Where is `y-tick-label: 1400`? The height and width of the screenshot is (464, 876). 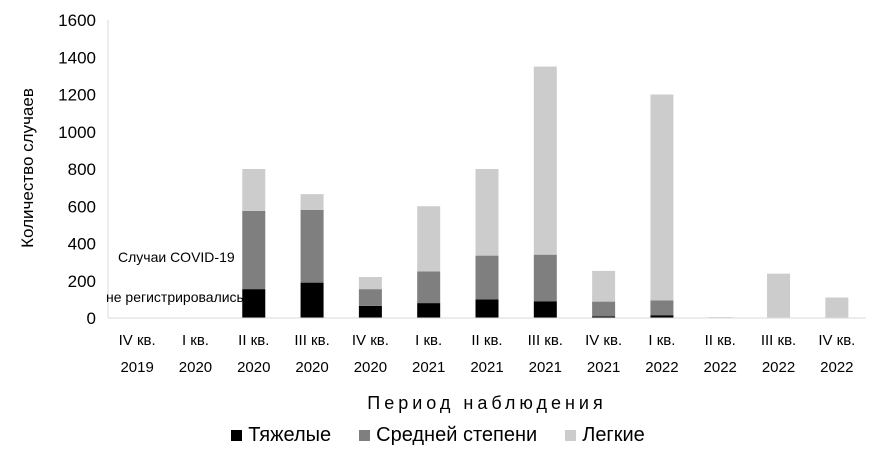
y-tick-label: 1400 is located at coordinates (77, 57).